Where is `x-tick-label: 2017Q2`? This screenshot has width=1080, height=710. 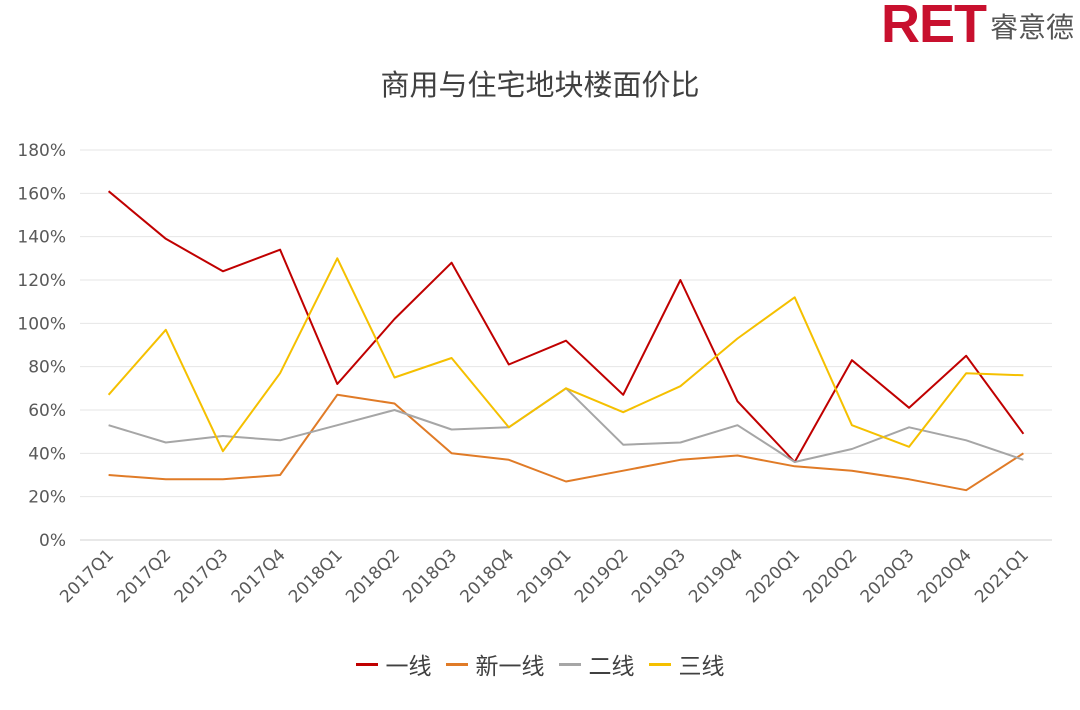 x-tick-label: 2017Q2 is located at coordinates (144, 576).